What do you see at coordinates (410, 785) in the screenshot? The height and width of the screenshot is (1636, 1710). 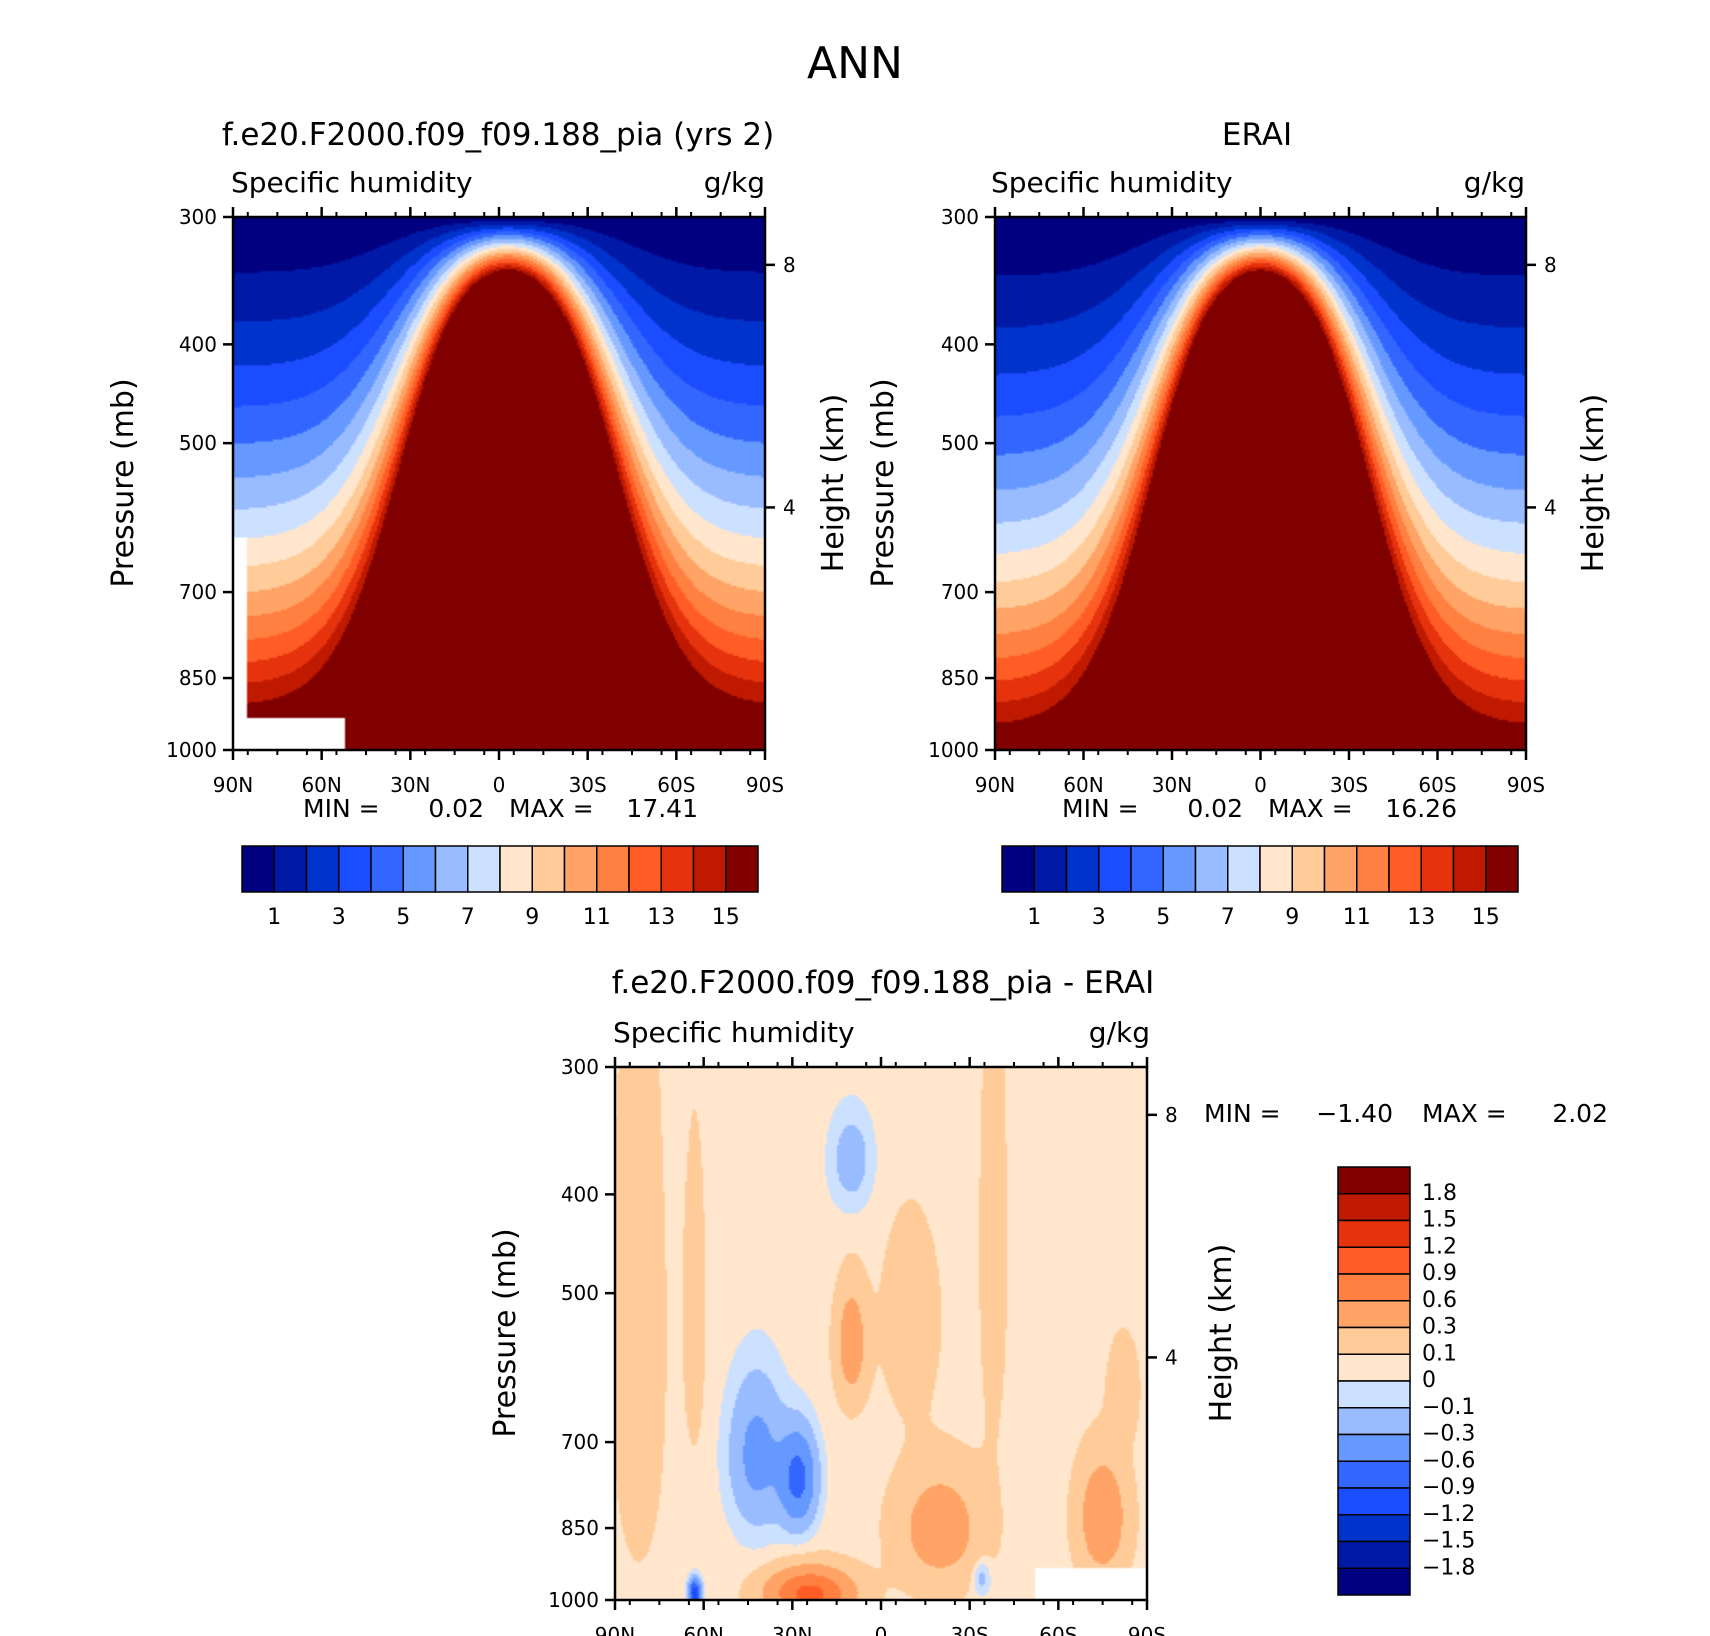 I see `x-tick-label: 30N` at bounding box center [410, 785].